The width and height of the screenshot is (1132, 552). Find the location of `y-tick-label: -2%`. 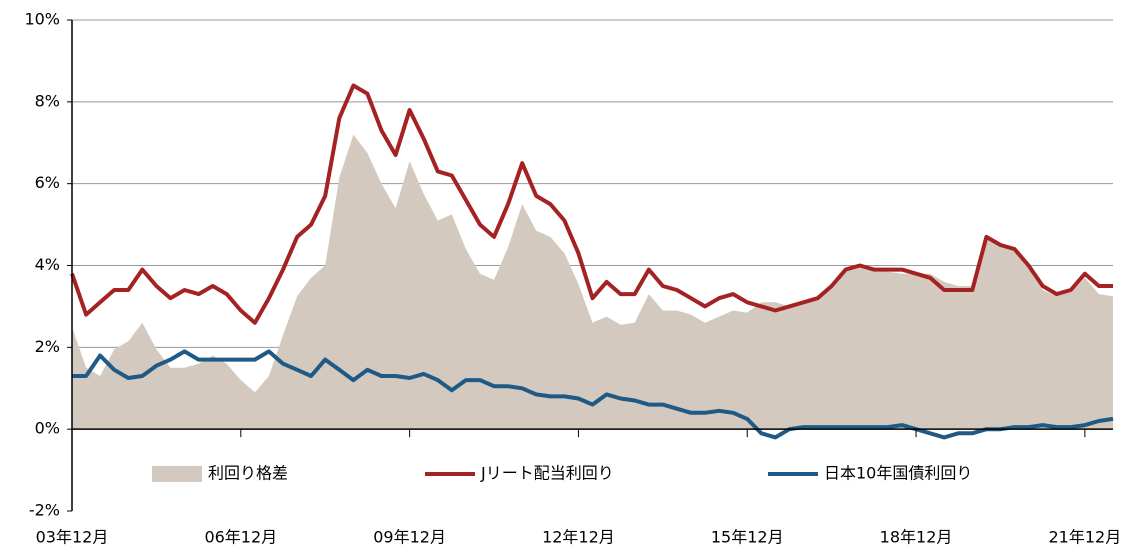

y-tick-label: -2% is located at coordinates (44, 510).